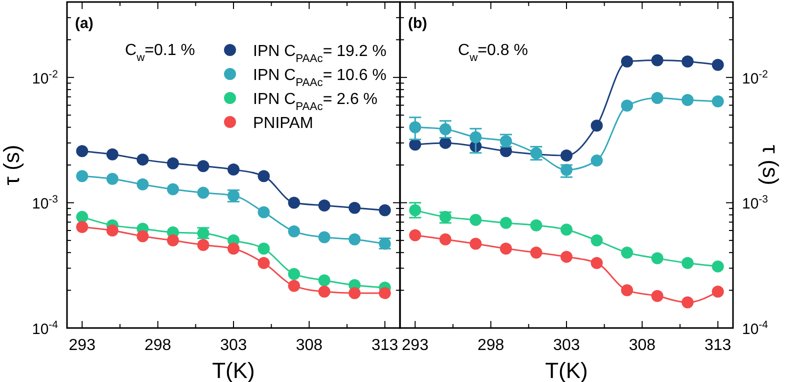 This screenshot has width=787, height=382. I want to click on legend-label: IPN C$_{PAAc}$= 19.2 %, so click(319, 54).